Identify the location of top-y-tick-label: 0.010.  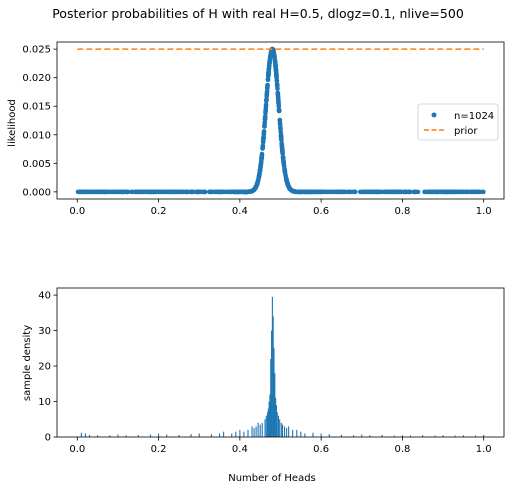
(36, 135).